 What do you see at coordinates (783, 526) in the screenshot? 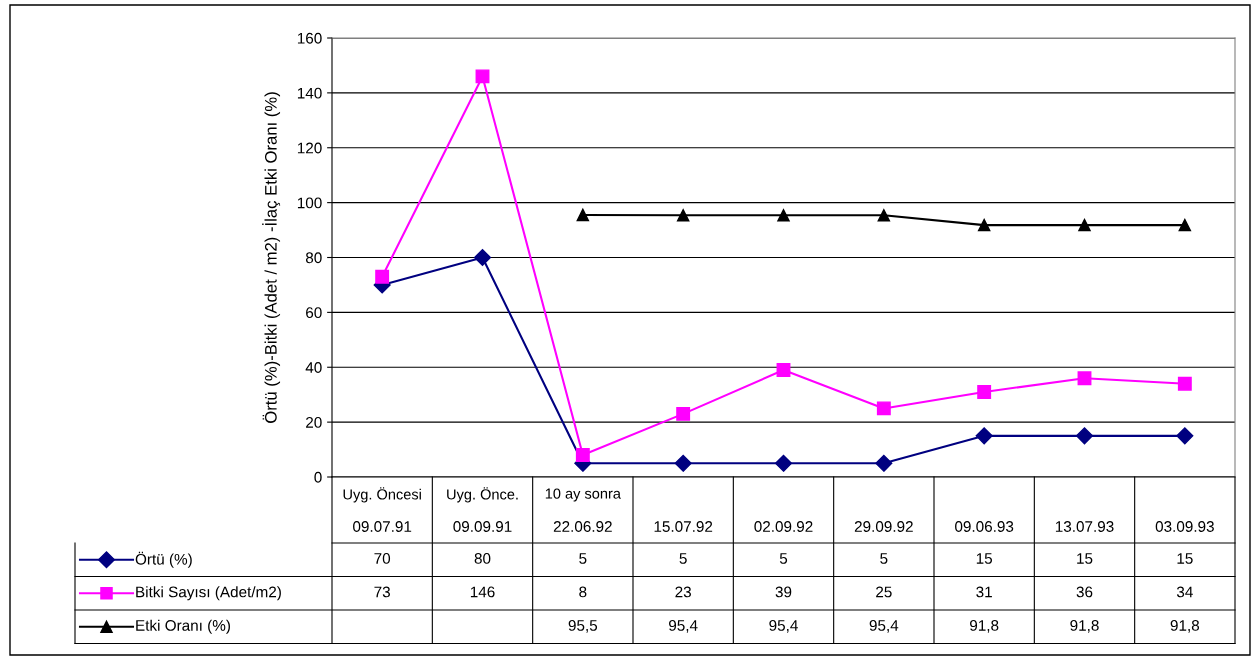
I see `x-tick-label: 02.09.92` at bounding box center [783, 526].